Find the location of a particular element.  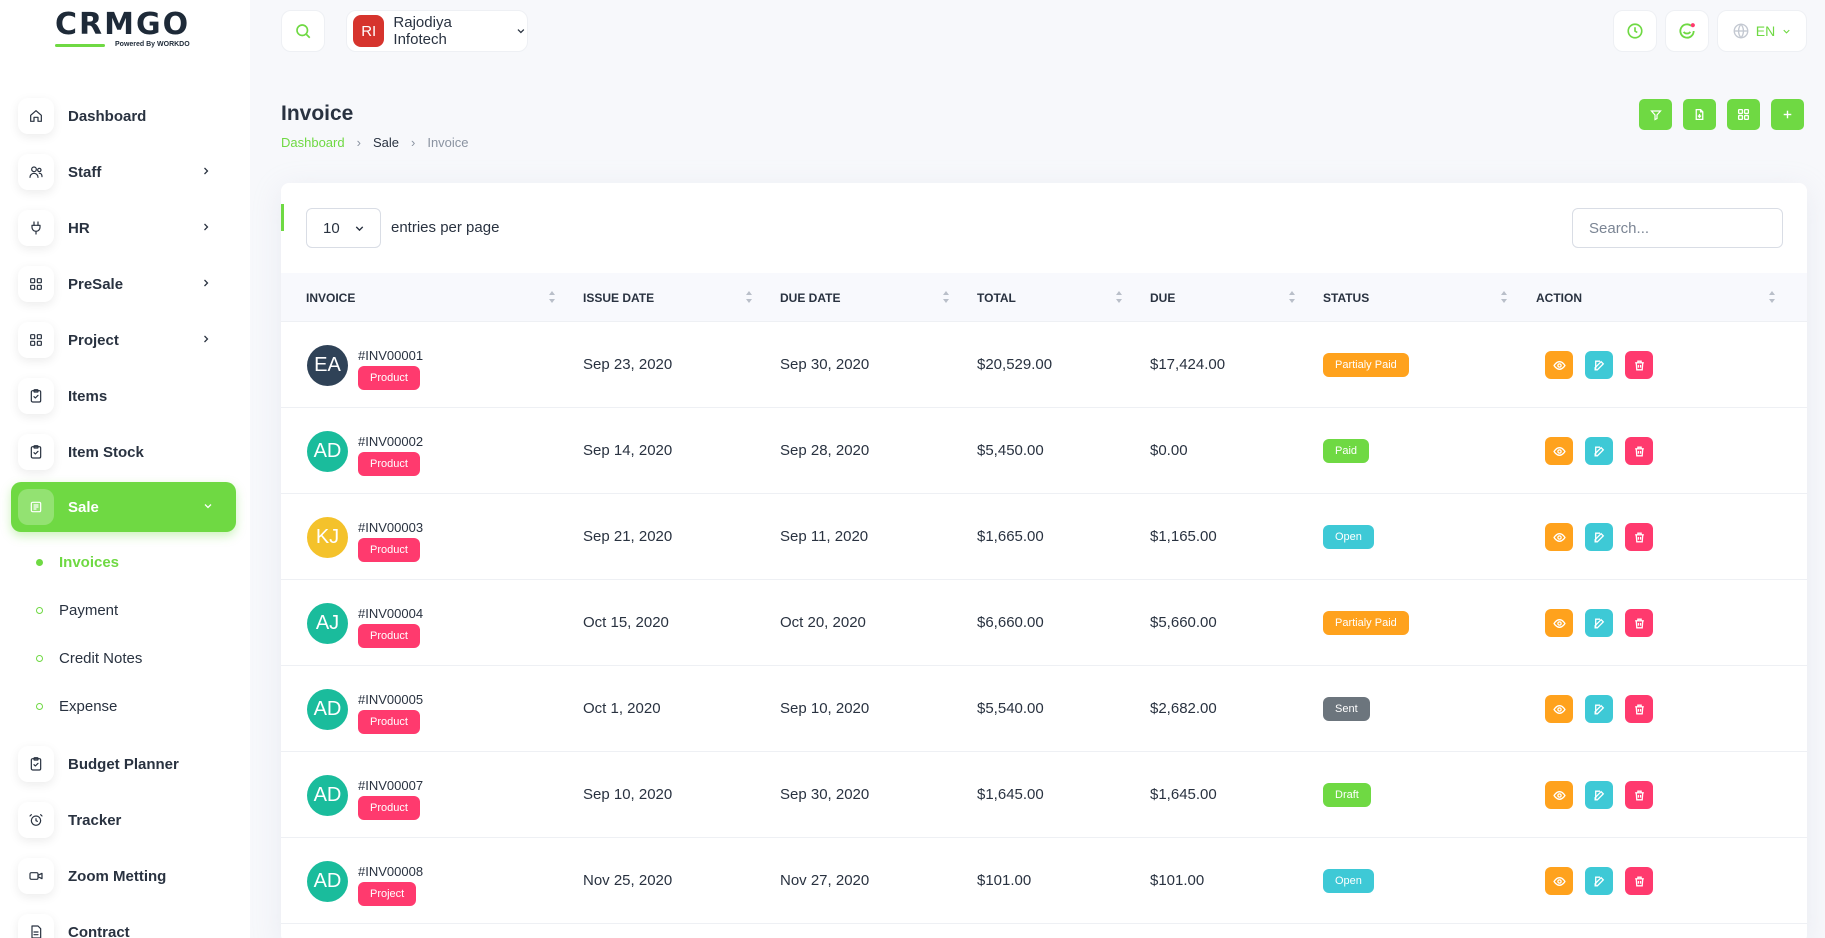

sidebar-item-tracker: Tracker is located at coordinates (125, 820).